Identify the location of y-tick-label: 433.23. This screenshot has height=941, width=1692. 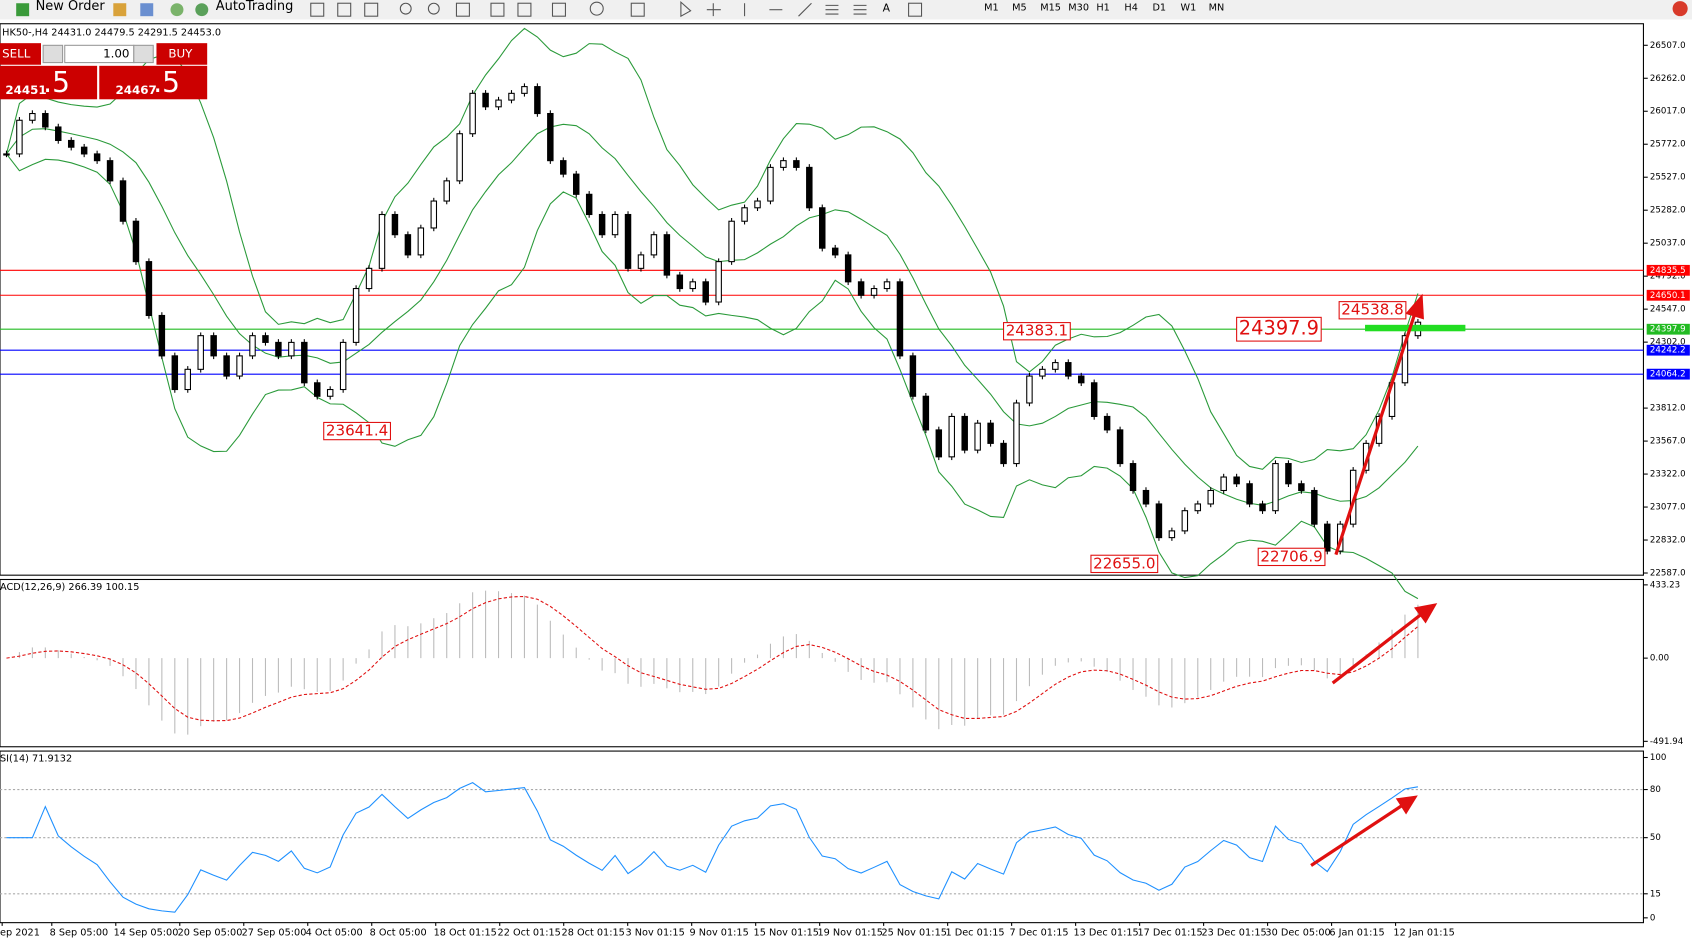
(1665, 585).